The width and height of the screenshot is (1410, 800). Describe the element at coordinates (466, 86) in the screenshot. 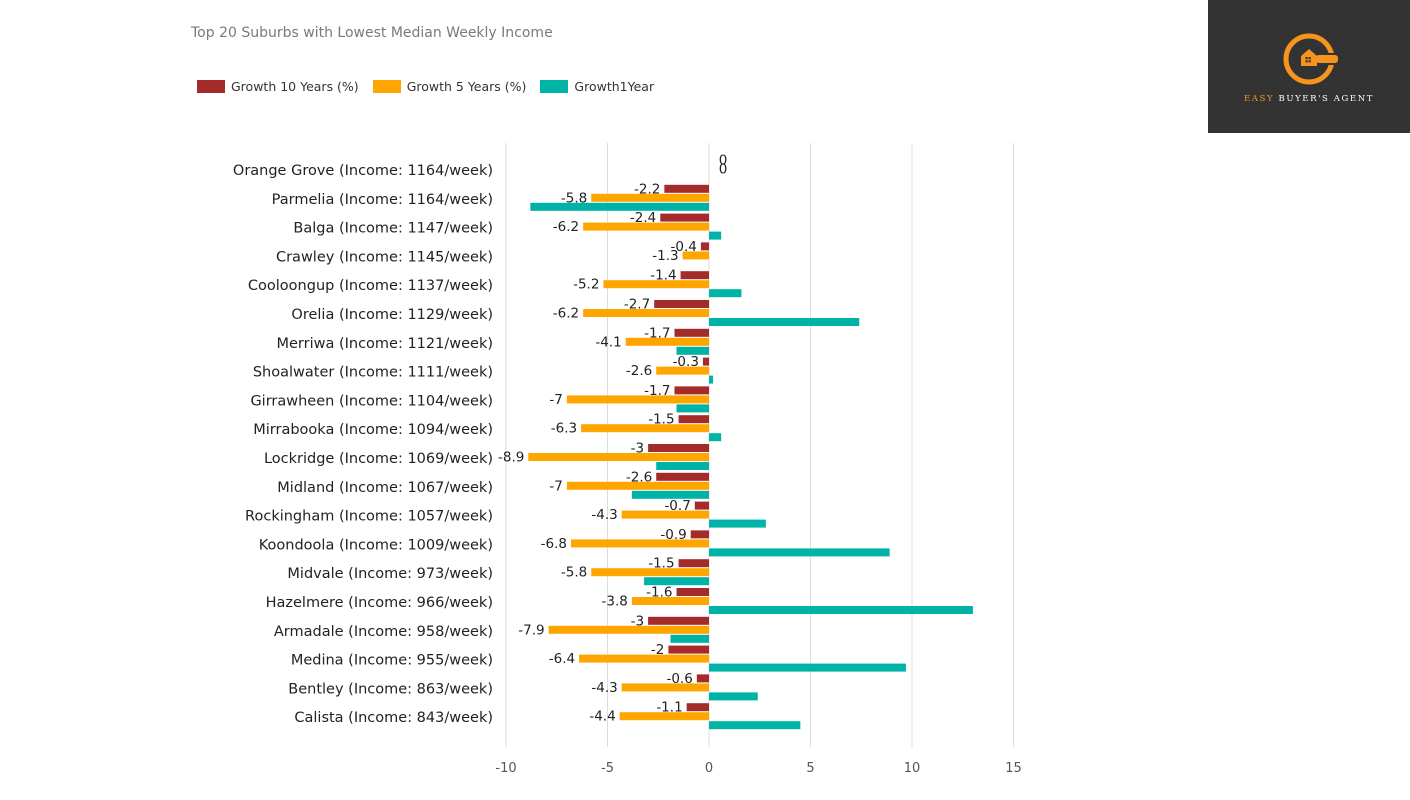

I see `legend-label-growth-5-years: Growth 5 Years (%)` at that location.